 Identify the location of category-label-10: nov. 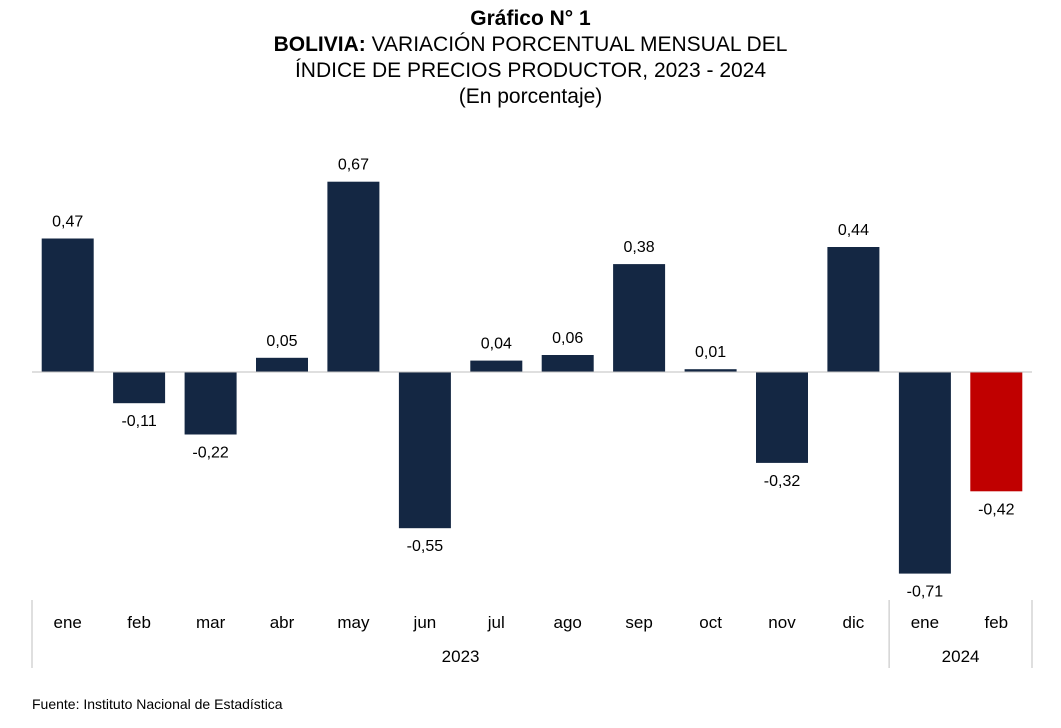
(782, 622).